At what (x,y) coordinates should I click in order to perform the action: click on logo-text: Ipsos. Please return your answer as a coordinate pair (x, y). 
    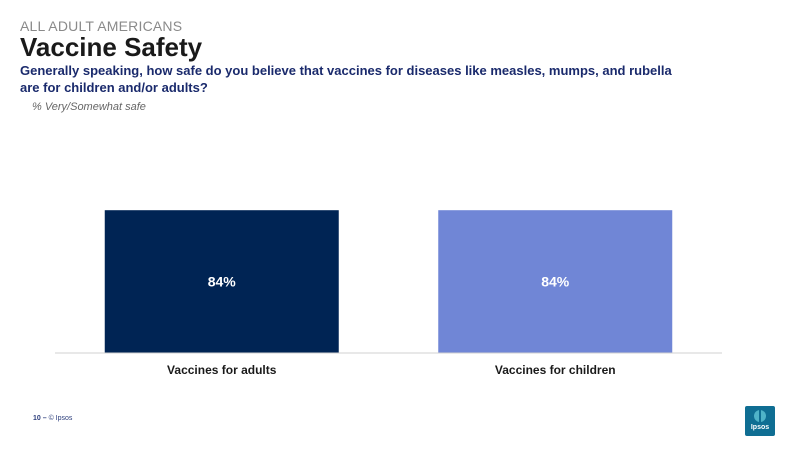
    Looking at the image, I should click on (760, 427).